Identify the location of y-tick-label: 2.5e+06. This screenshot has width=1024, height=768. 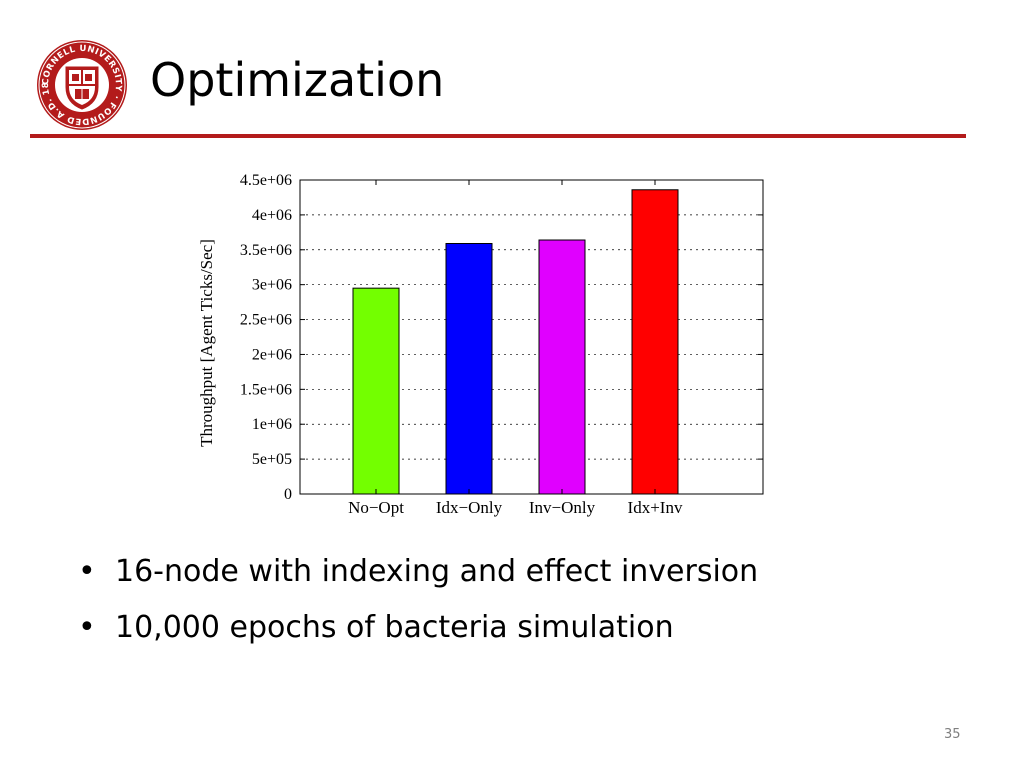
(266, 320).